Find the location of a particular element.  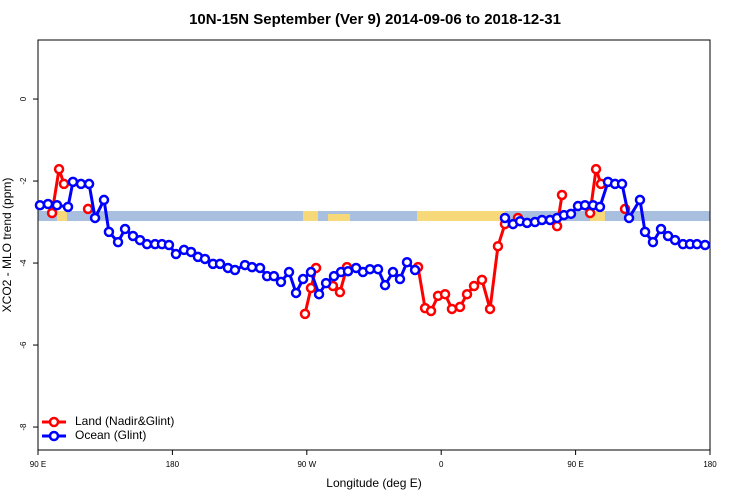

legend-label: Ocean (Glint) is located at coordinates (110, 435).